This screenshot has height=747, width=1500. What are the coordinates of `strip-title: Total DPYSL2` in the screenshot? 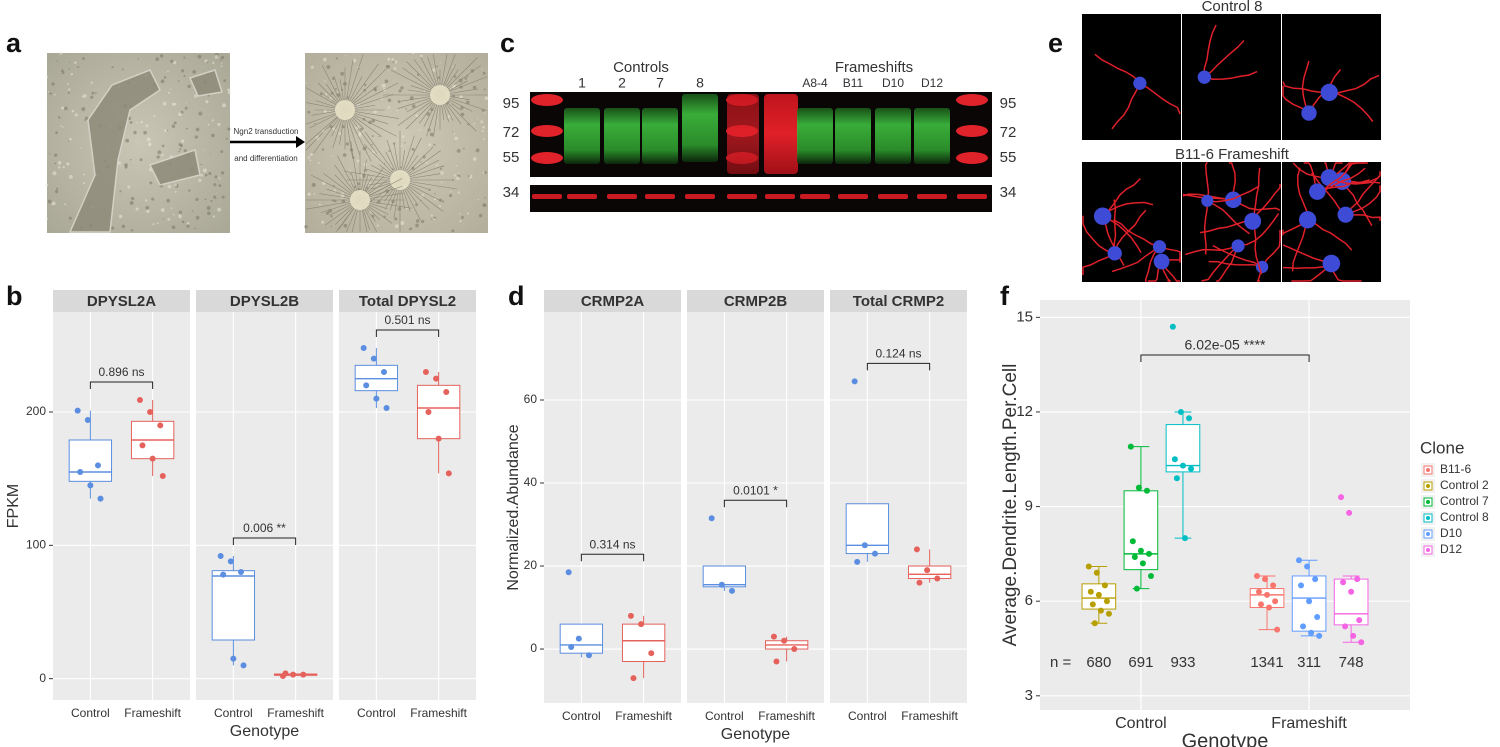 It's located at (407, 301).